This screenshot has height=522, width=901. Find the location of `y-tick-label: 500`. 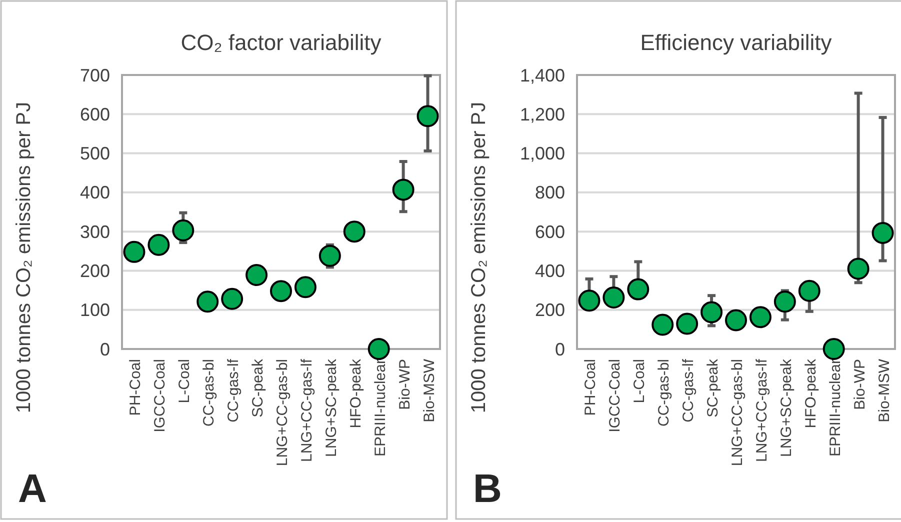

y-tick-label: 500 is located at coordinates (95, 154).